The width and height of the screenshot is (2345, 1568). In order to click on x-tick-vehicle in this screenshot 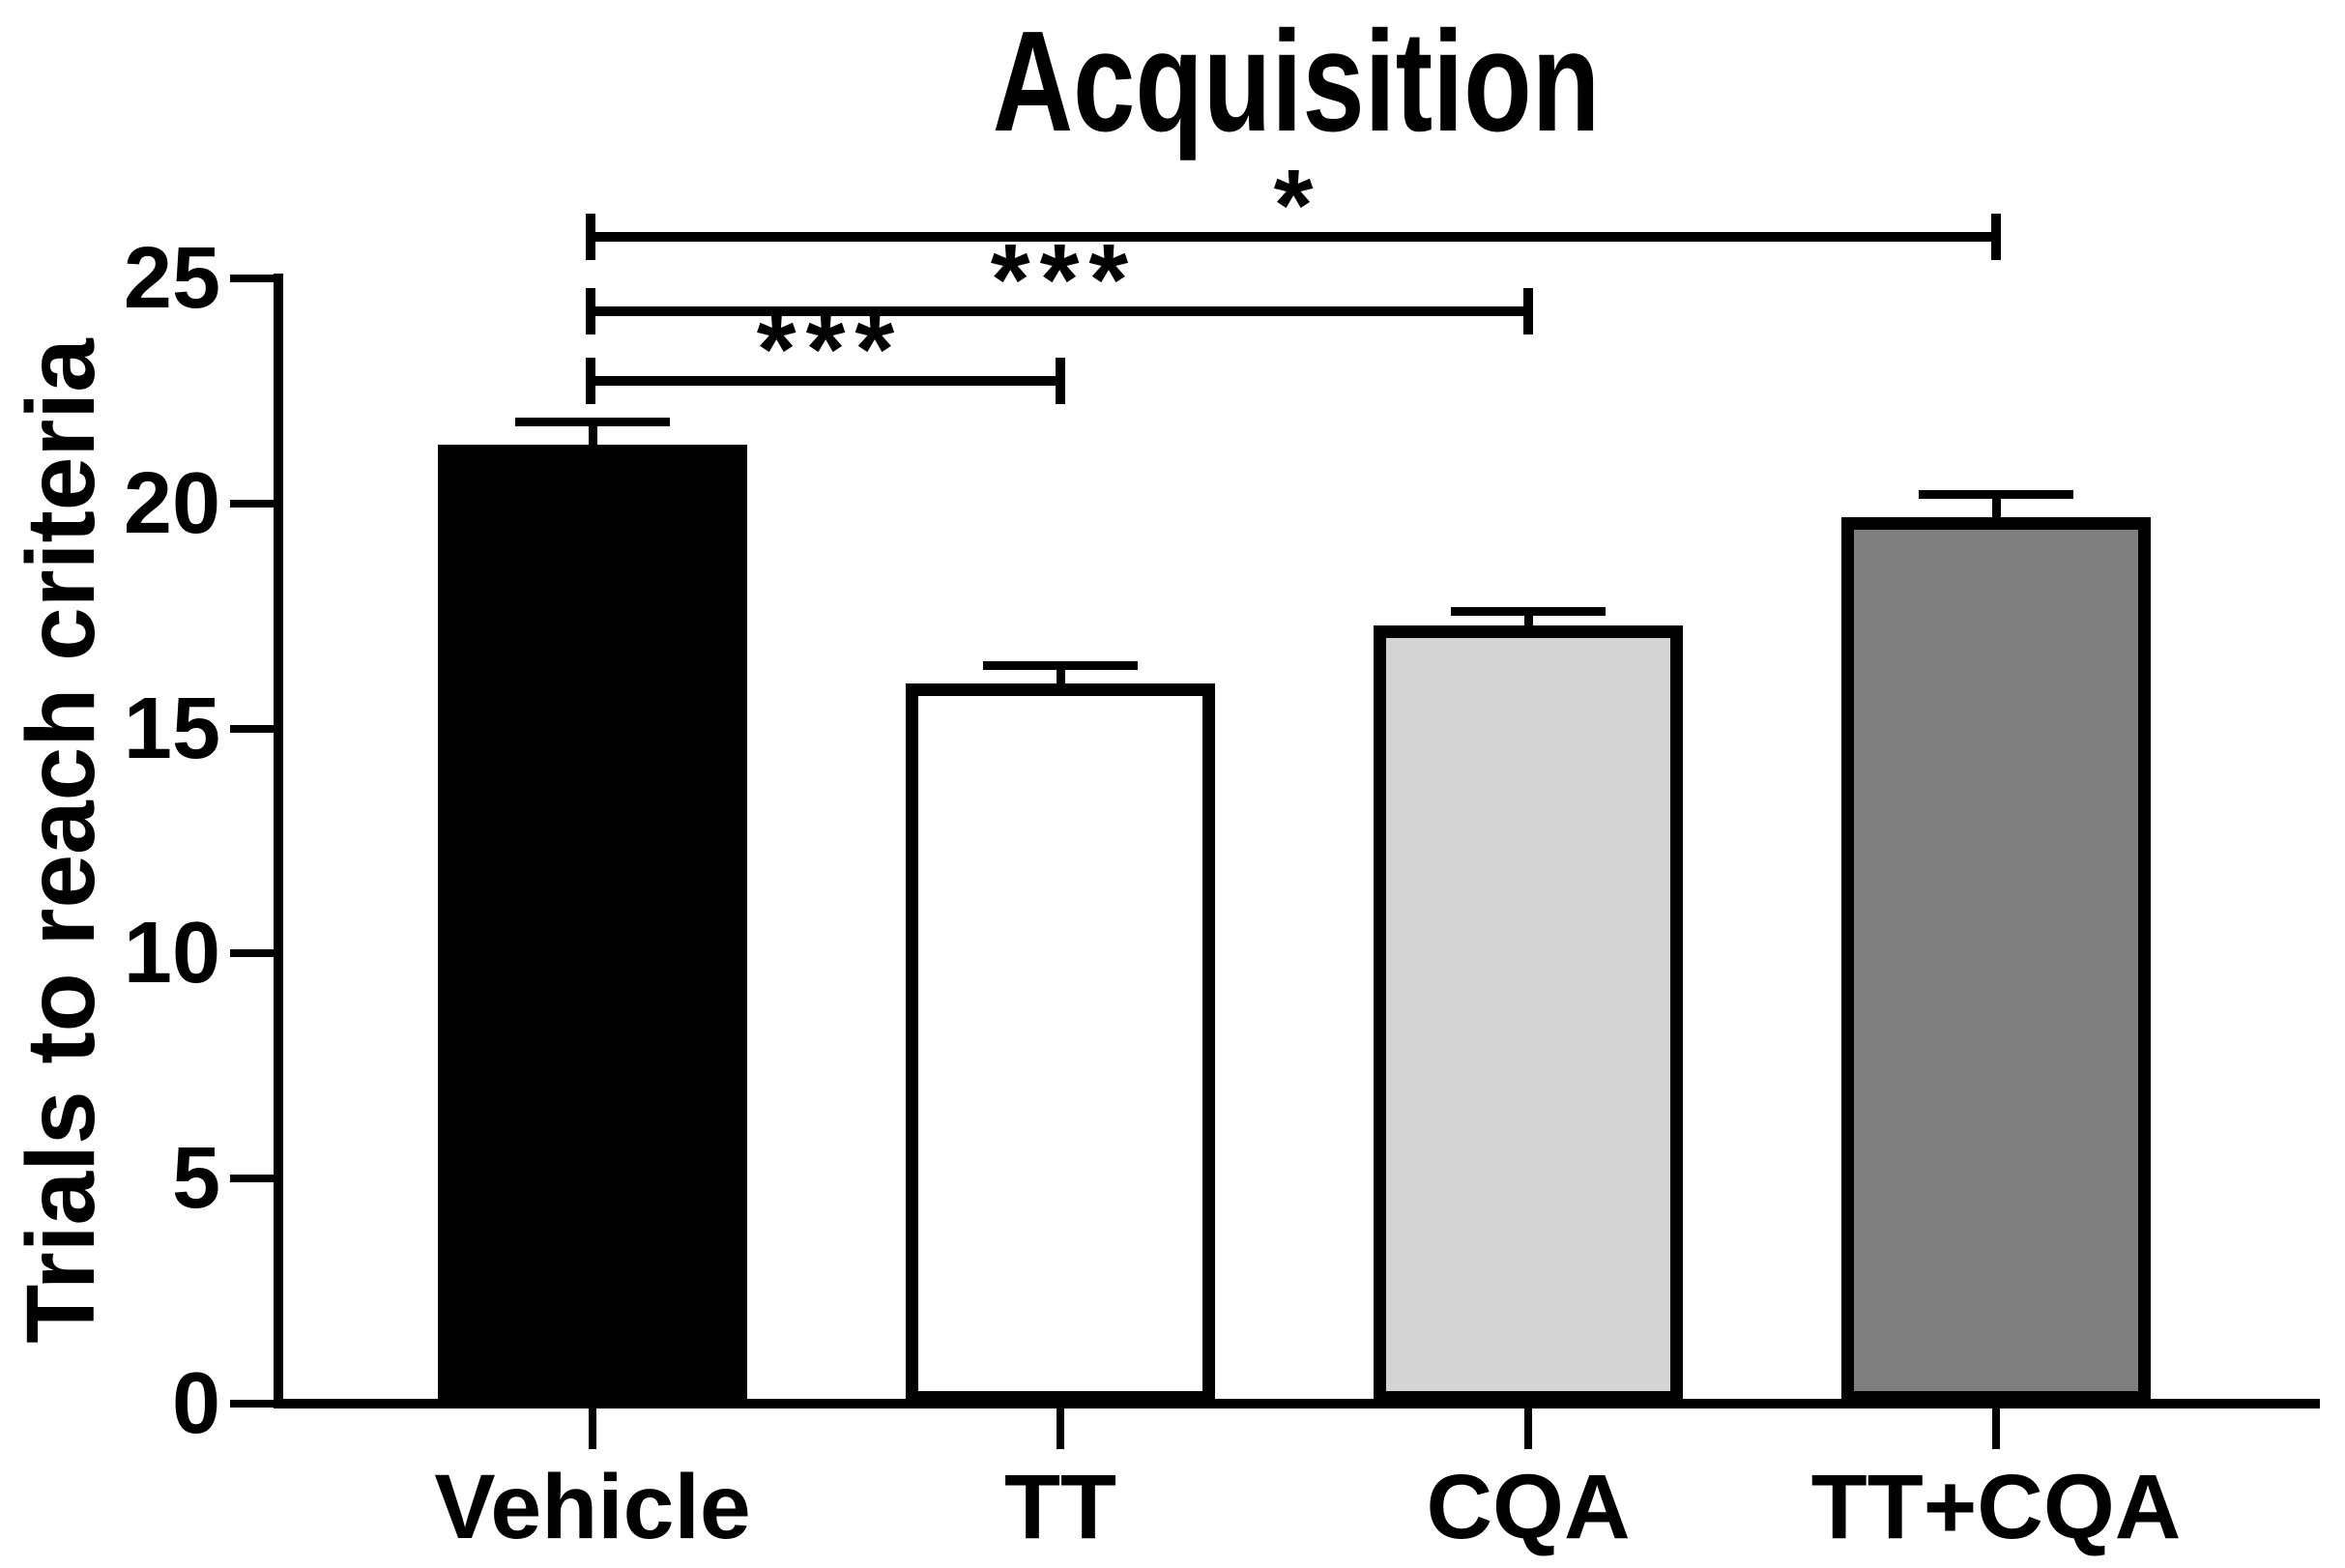, I will do `click(592, 1428)`.